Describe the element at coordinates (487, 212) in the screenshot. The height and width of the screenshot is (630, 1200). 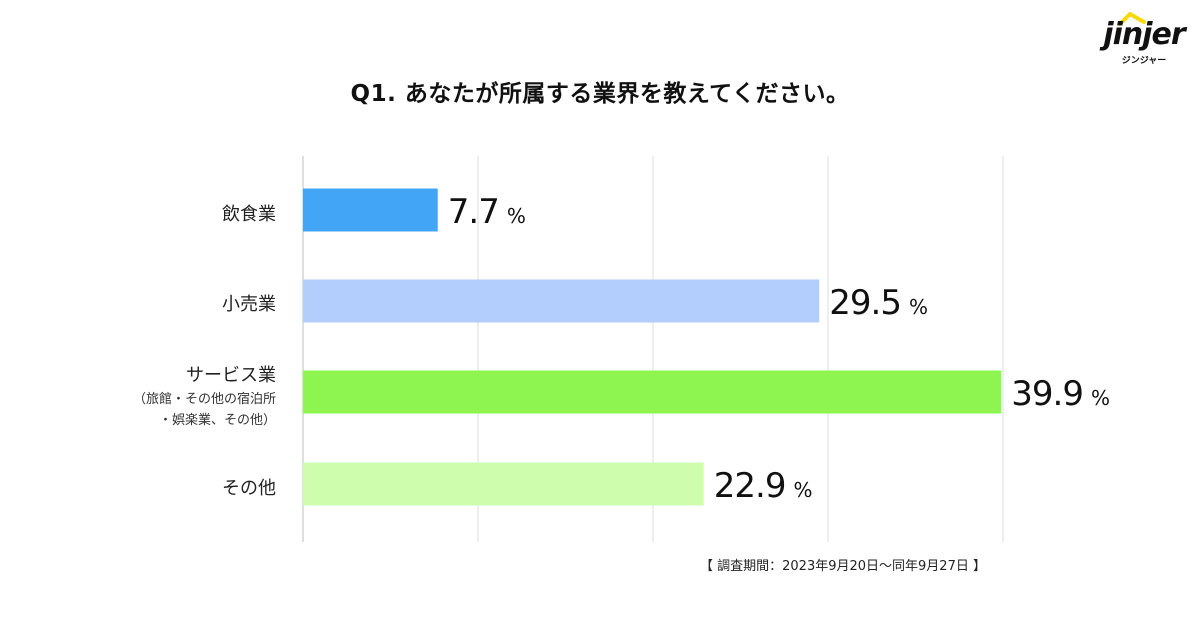
I see `data-label-restaurant: 7.7%` at that location.